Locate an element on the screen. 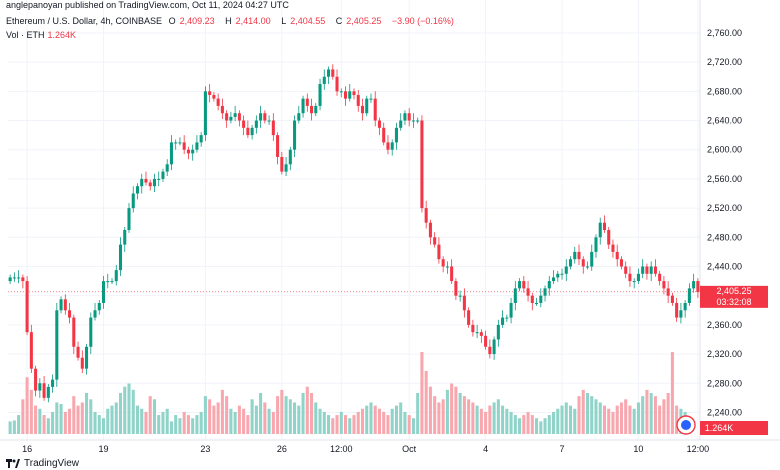 The width and height of the screenshot is (780, 470). volume-legend-value: 1.264K is located at coordinates (62, 35).